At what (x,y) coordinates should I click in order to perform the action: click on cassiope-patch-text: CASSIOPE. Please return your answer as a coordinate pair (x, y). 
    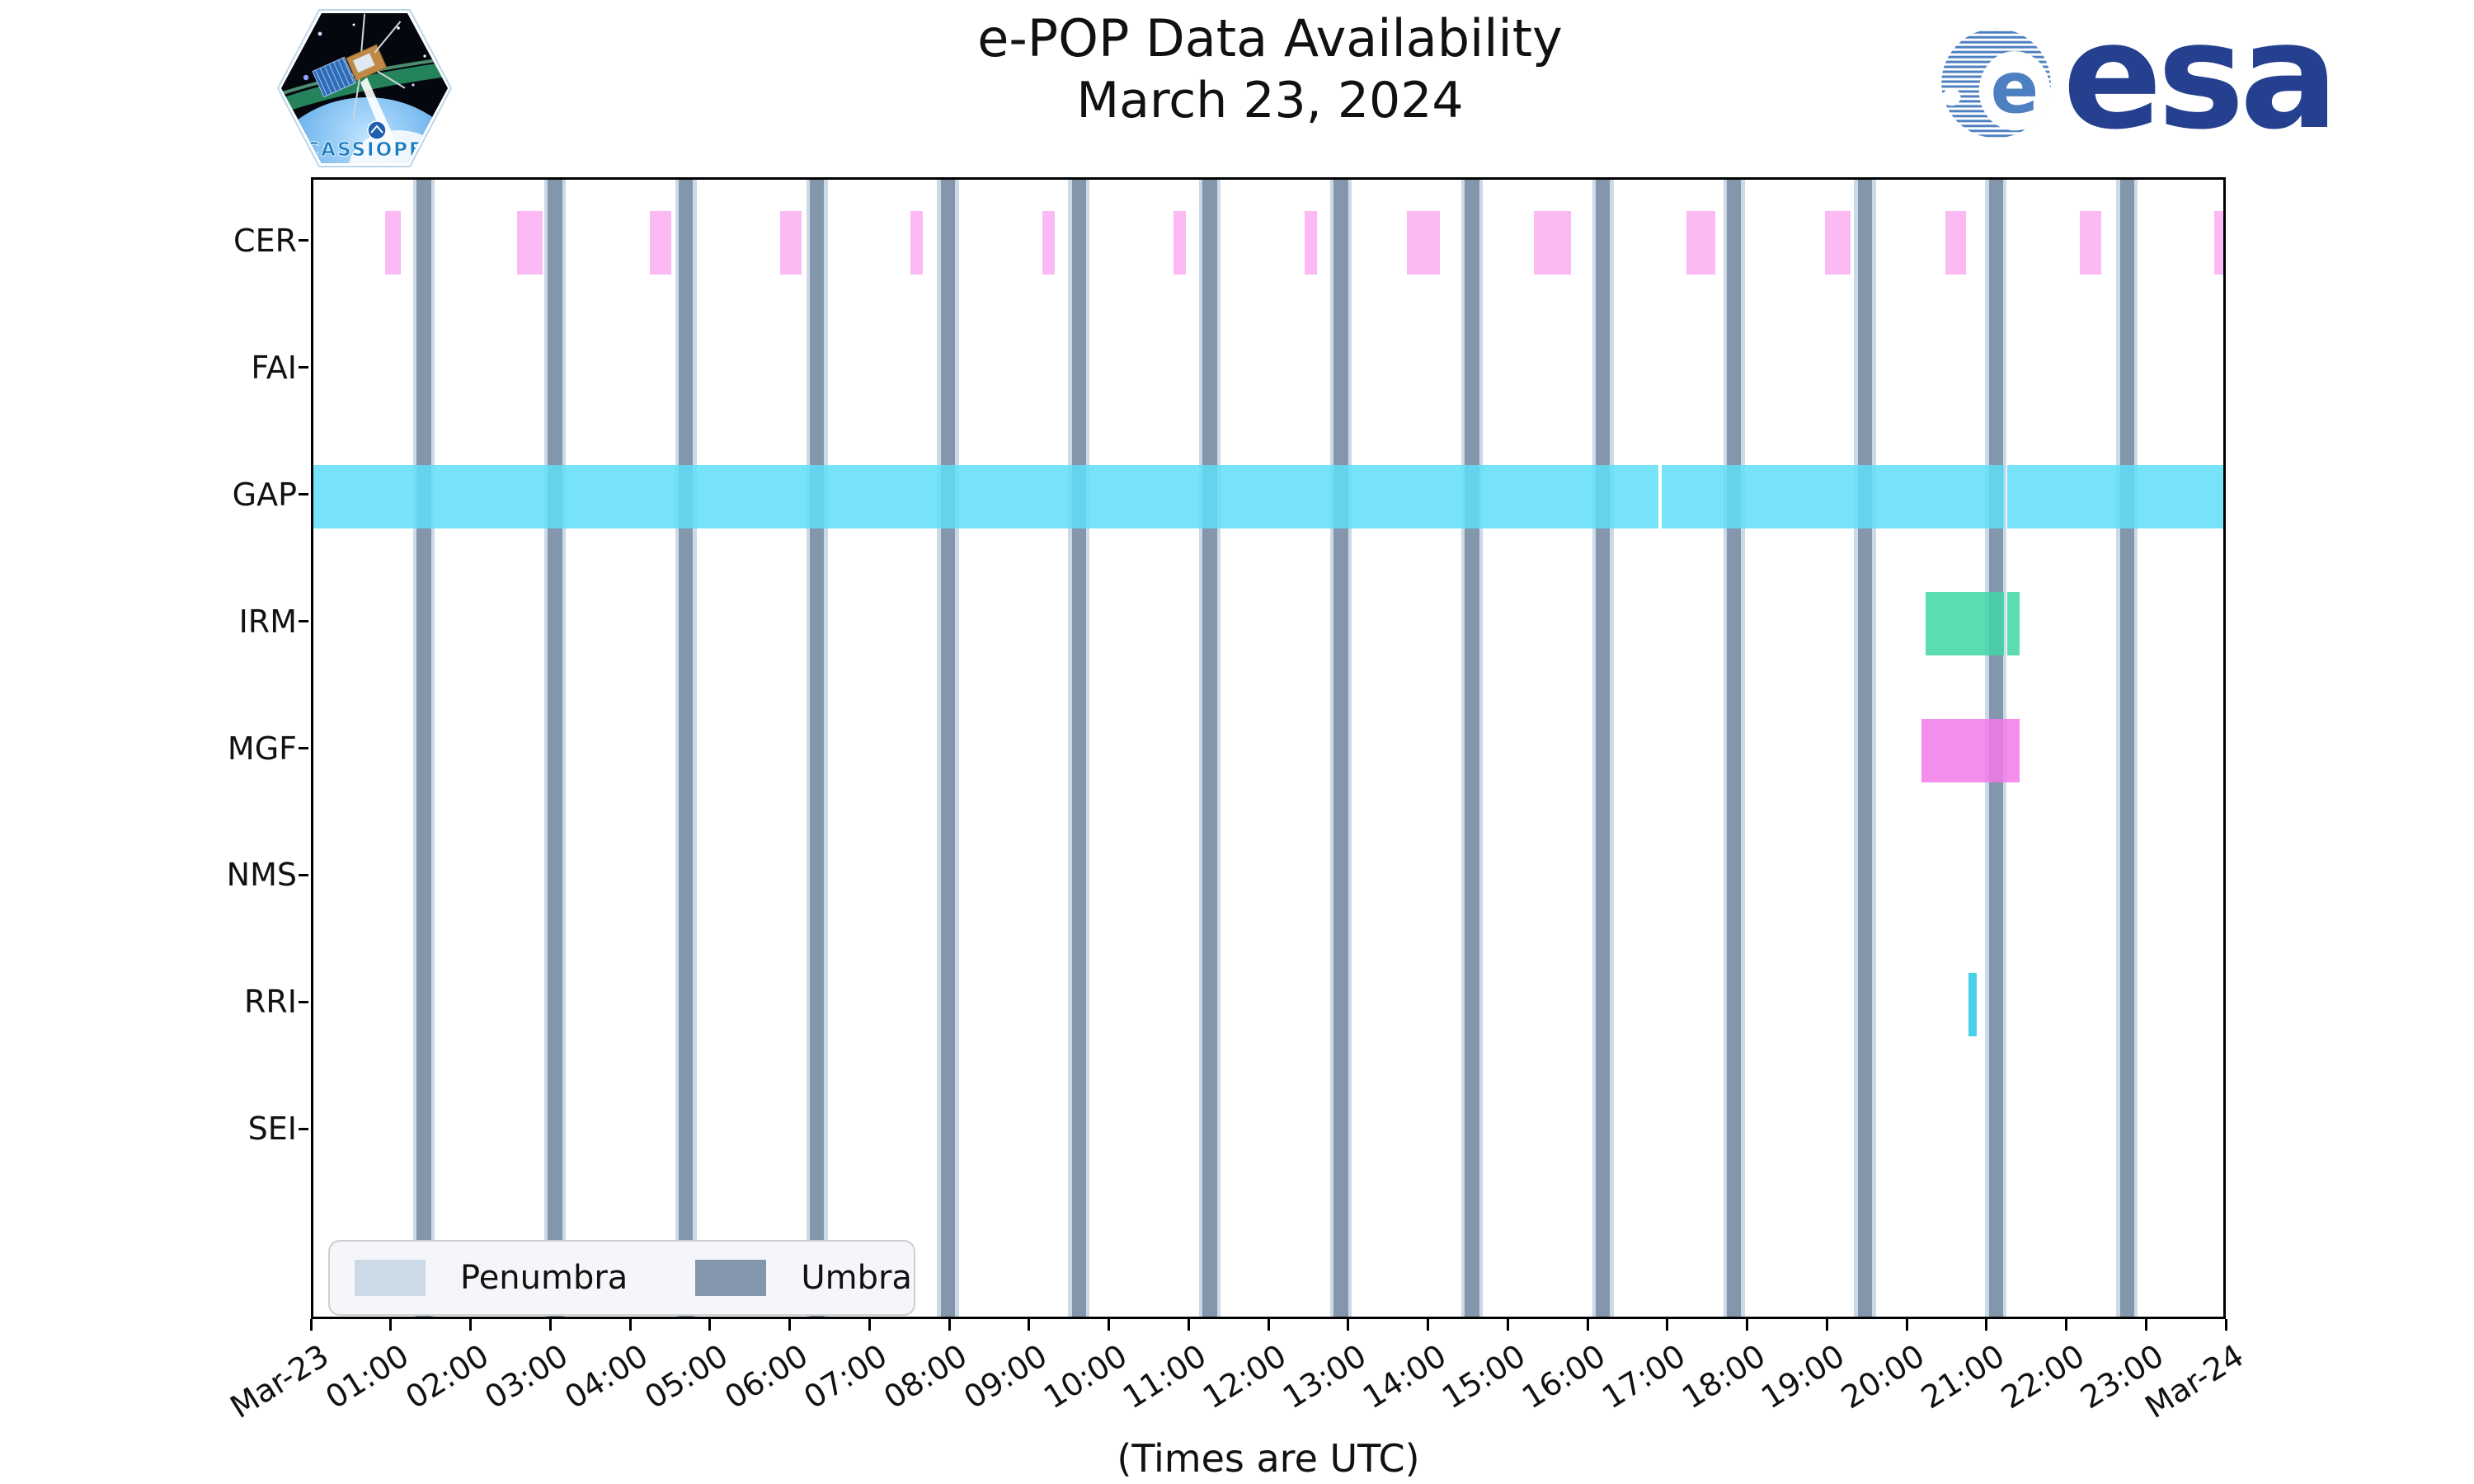
    Looking at the image, I should click on (364, 150).